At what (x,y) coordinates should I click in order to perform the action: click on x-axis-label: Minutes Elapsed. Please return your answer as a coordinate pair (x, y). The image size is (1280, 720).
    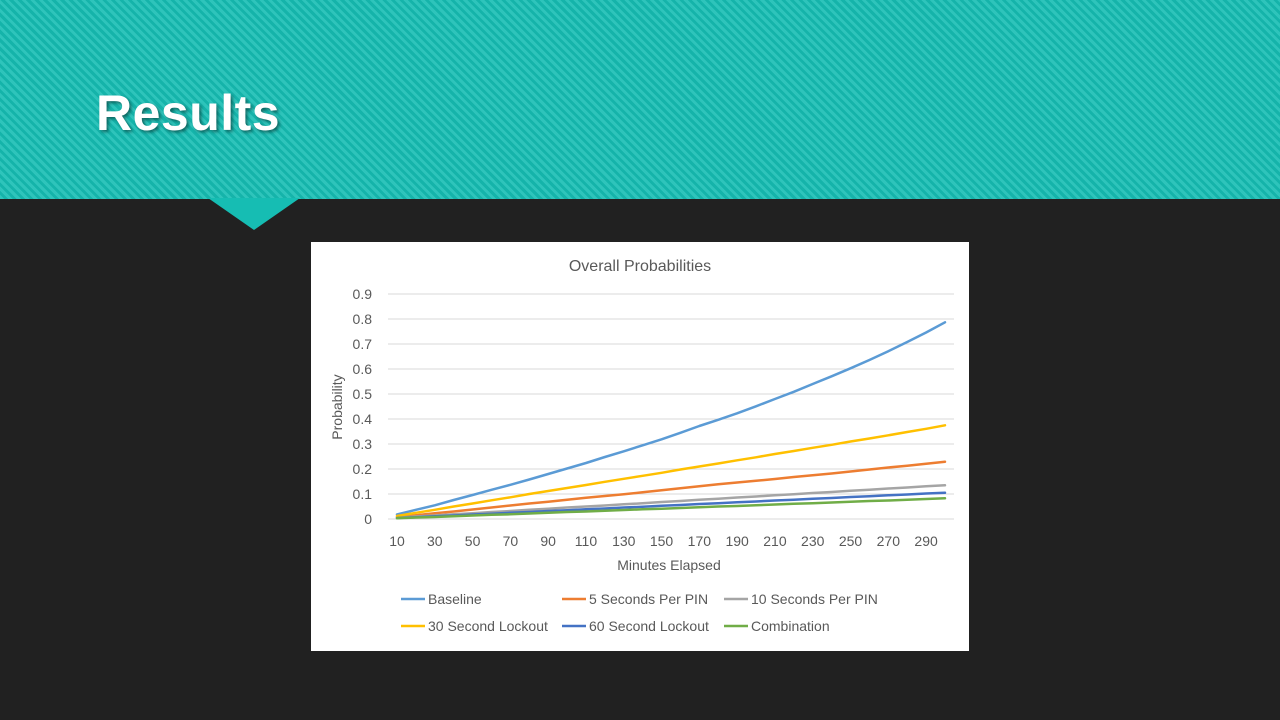
    Looking at the image, I should click on (669, 565).